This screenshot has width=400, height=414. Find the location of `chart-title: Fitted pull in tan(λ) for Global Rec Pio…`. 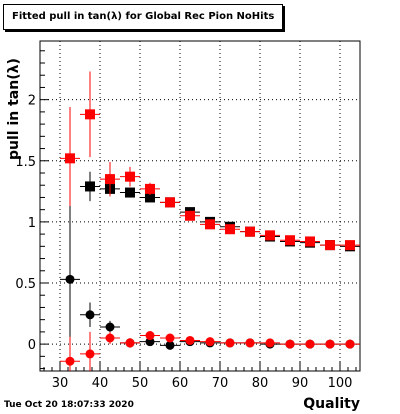

chart-title: Fitted pull in tan(λ) for Global Rec Pio… is located at coordinates (143, 16).